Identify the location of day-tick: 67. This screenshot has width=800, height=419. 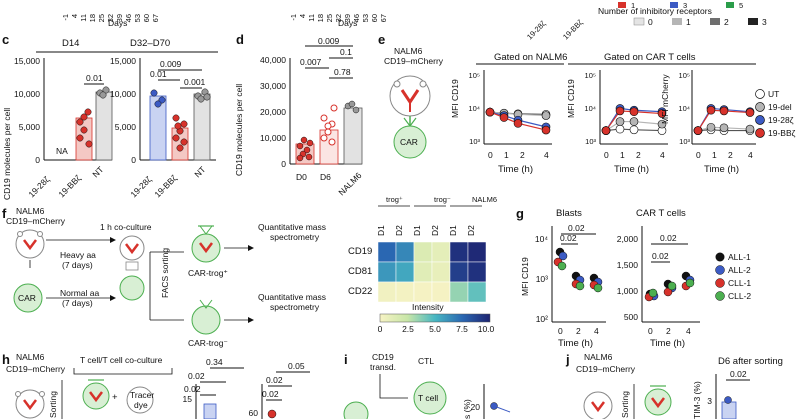
(155, 18).